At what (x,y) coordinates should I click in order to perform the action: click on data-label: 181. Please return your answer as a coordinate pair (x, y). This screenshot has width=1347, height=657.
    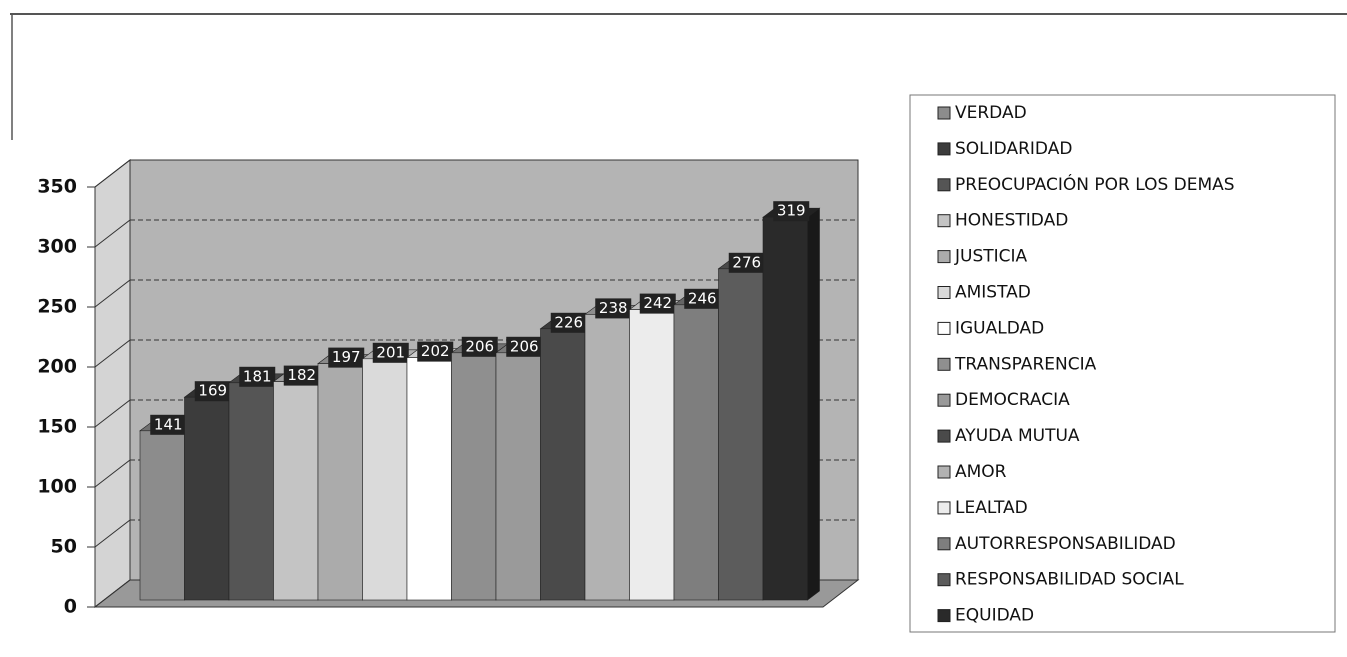
    Looking at the image, I should click on (257, 376).